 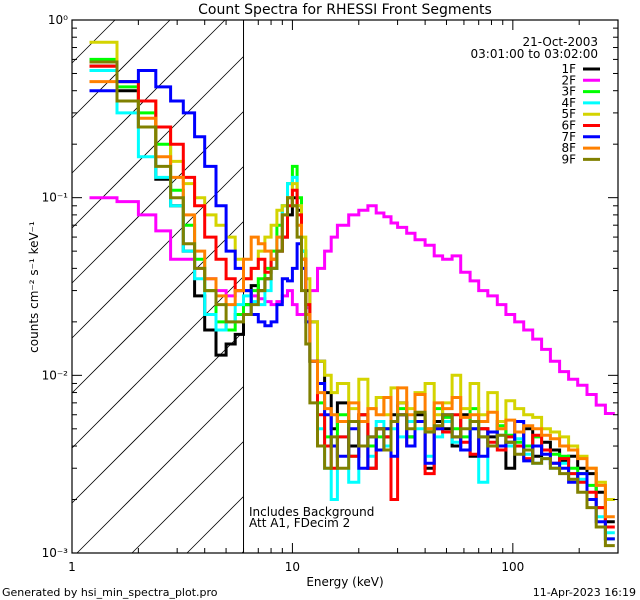 What do you see at coordinates (568, 137) in the screenshot?
I see `legend-label-7F: 7F` at bounding box center [568, 137].